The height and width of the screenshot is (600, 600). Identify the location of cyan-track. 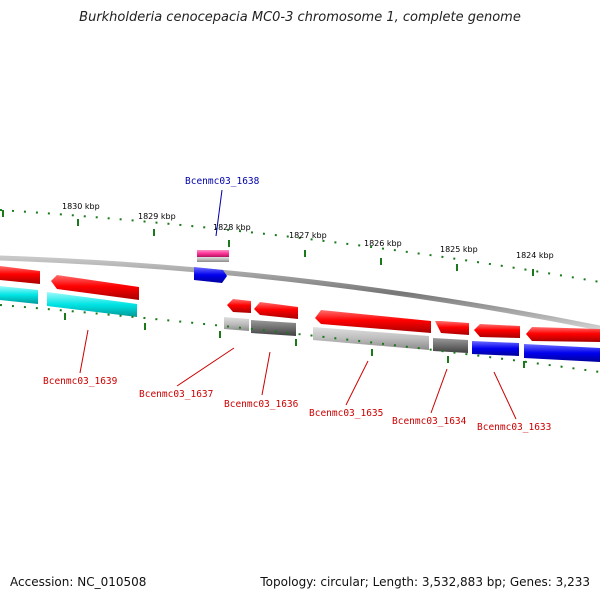
(68, 301).